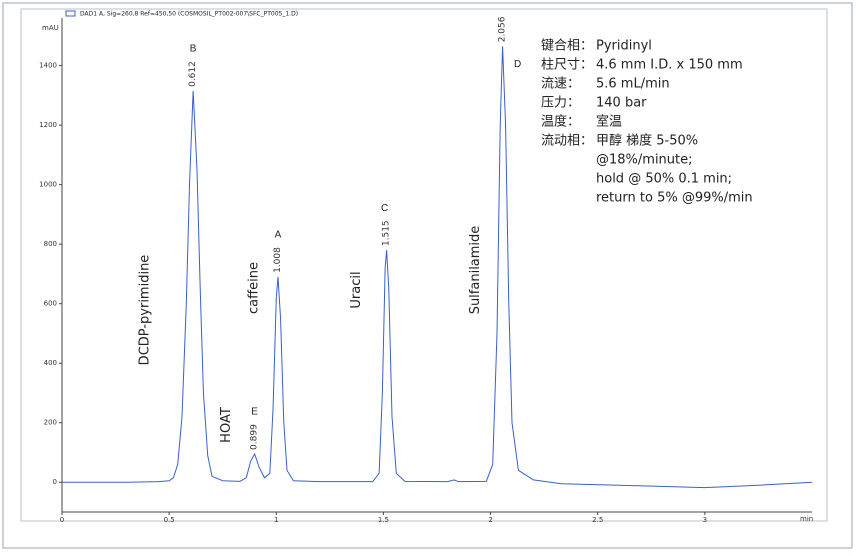 The width and height of the screenshot is (856, 556). I want to click on x-tick-label: 1.5, so click(383, 520).